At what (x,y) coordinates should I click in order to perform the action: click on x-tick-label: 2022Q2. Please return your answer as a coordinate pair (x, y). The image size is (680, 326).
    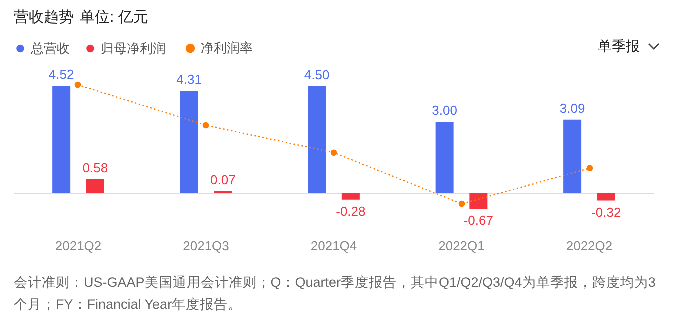
    Looking at the image, I should click on (589, 246).